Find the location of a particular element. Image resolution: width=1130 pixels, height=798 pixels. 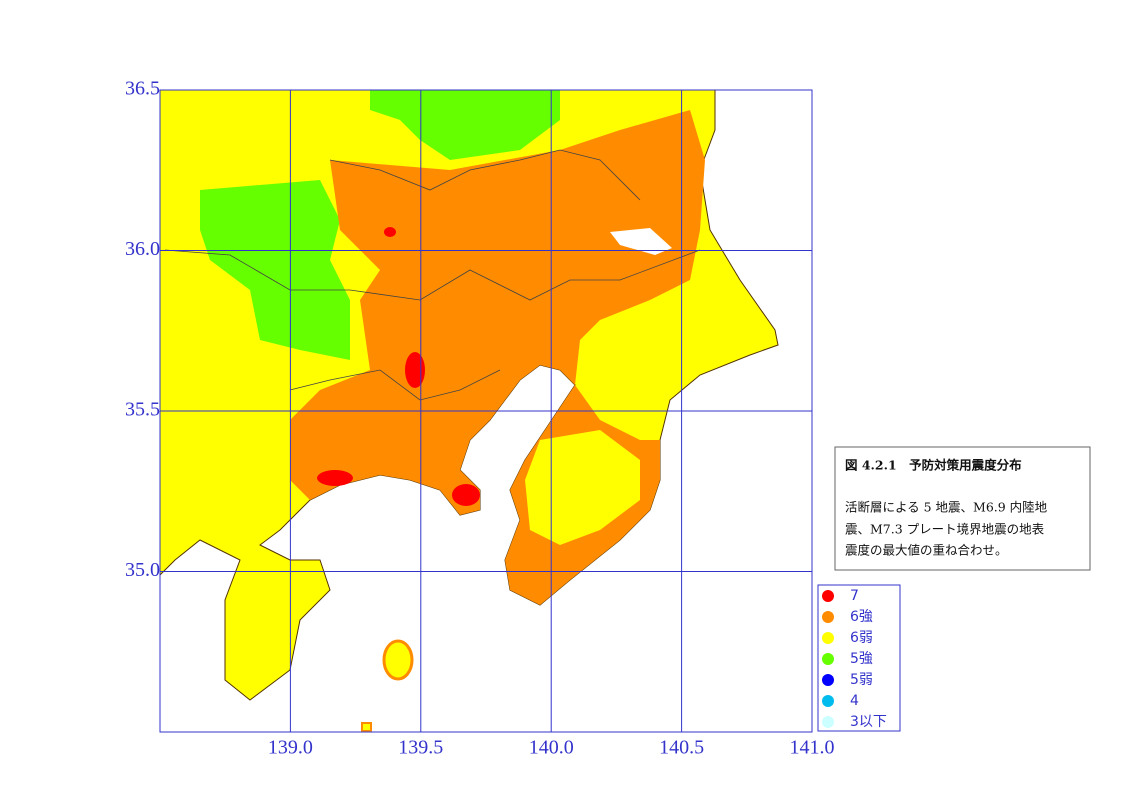

land-yellow is located at coordinates (582, 487).